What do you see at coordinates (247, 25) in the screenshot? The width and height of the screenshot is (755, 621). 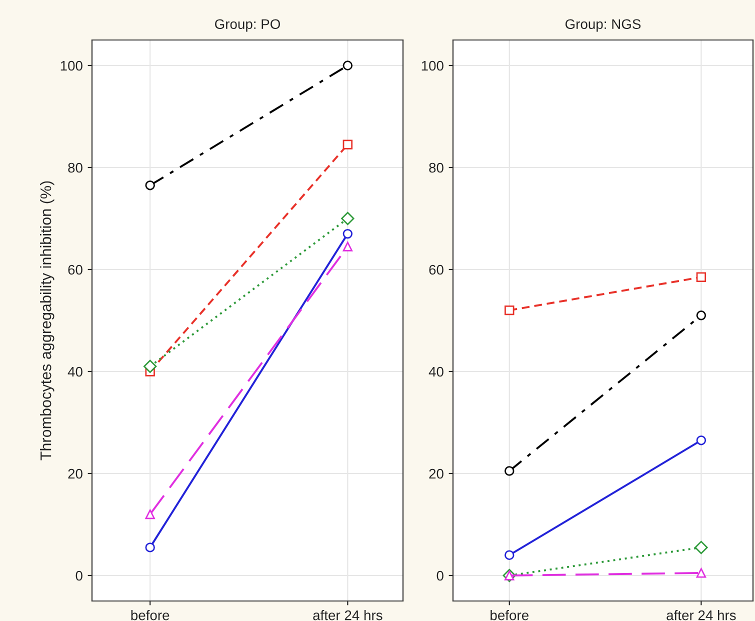 I see `chart-title: Group: PO` at bounding box center [247, 25].